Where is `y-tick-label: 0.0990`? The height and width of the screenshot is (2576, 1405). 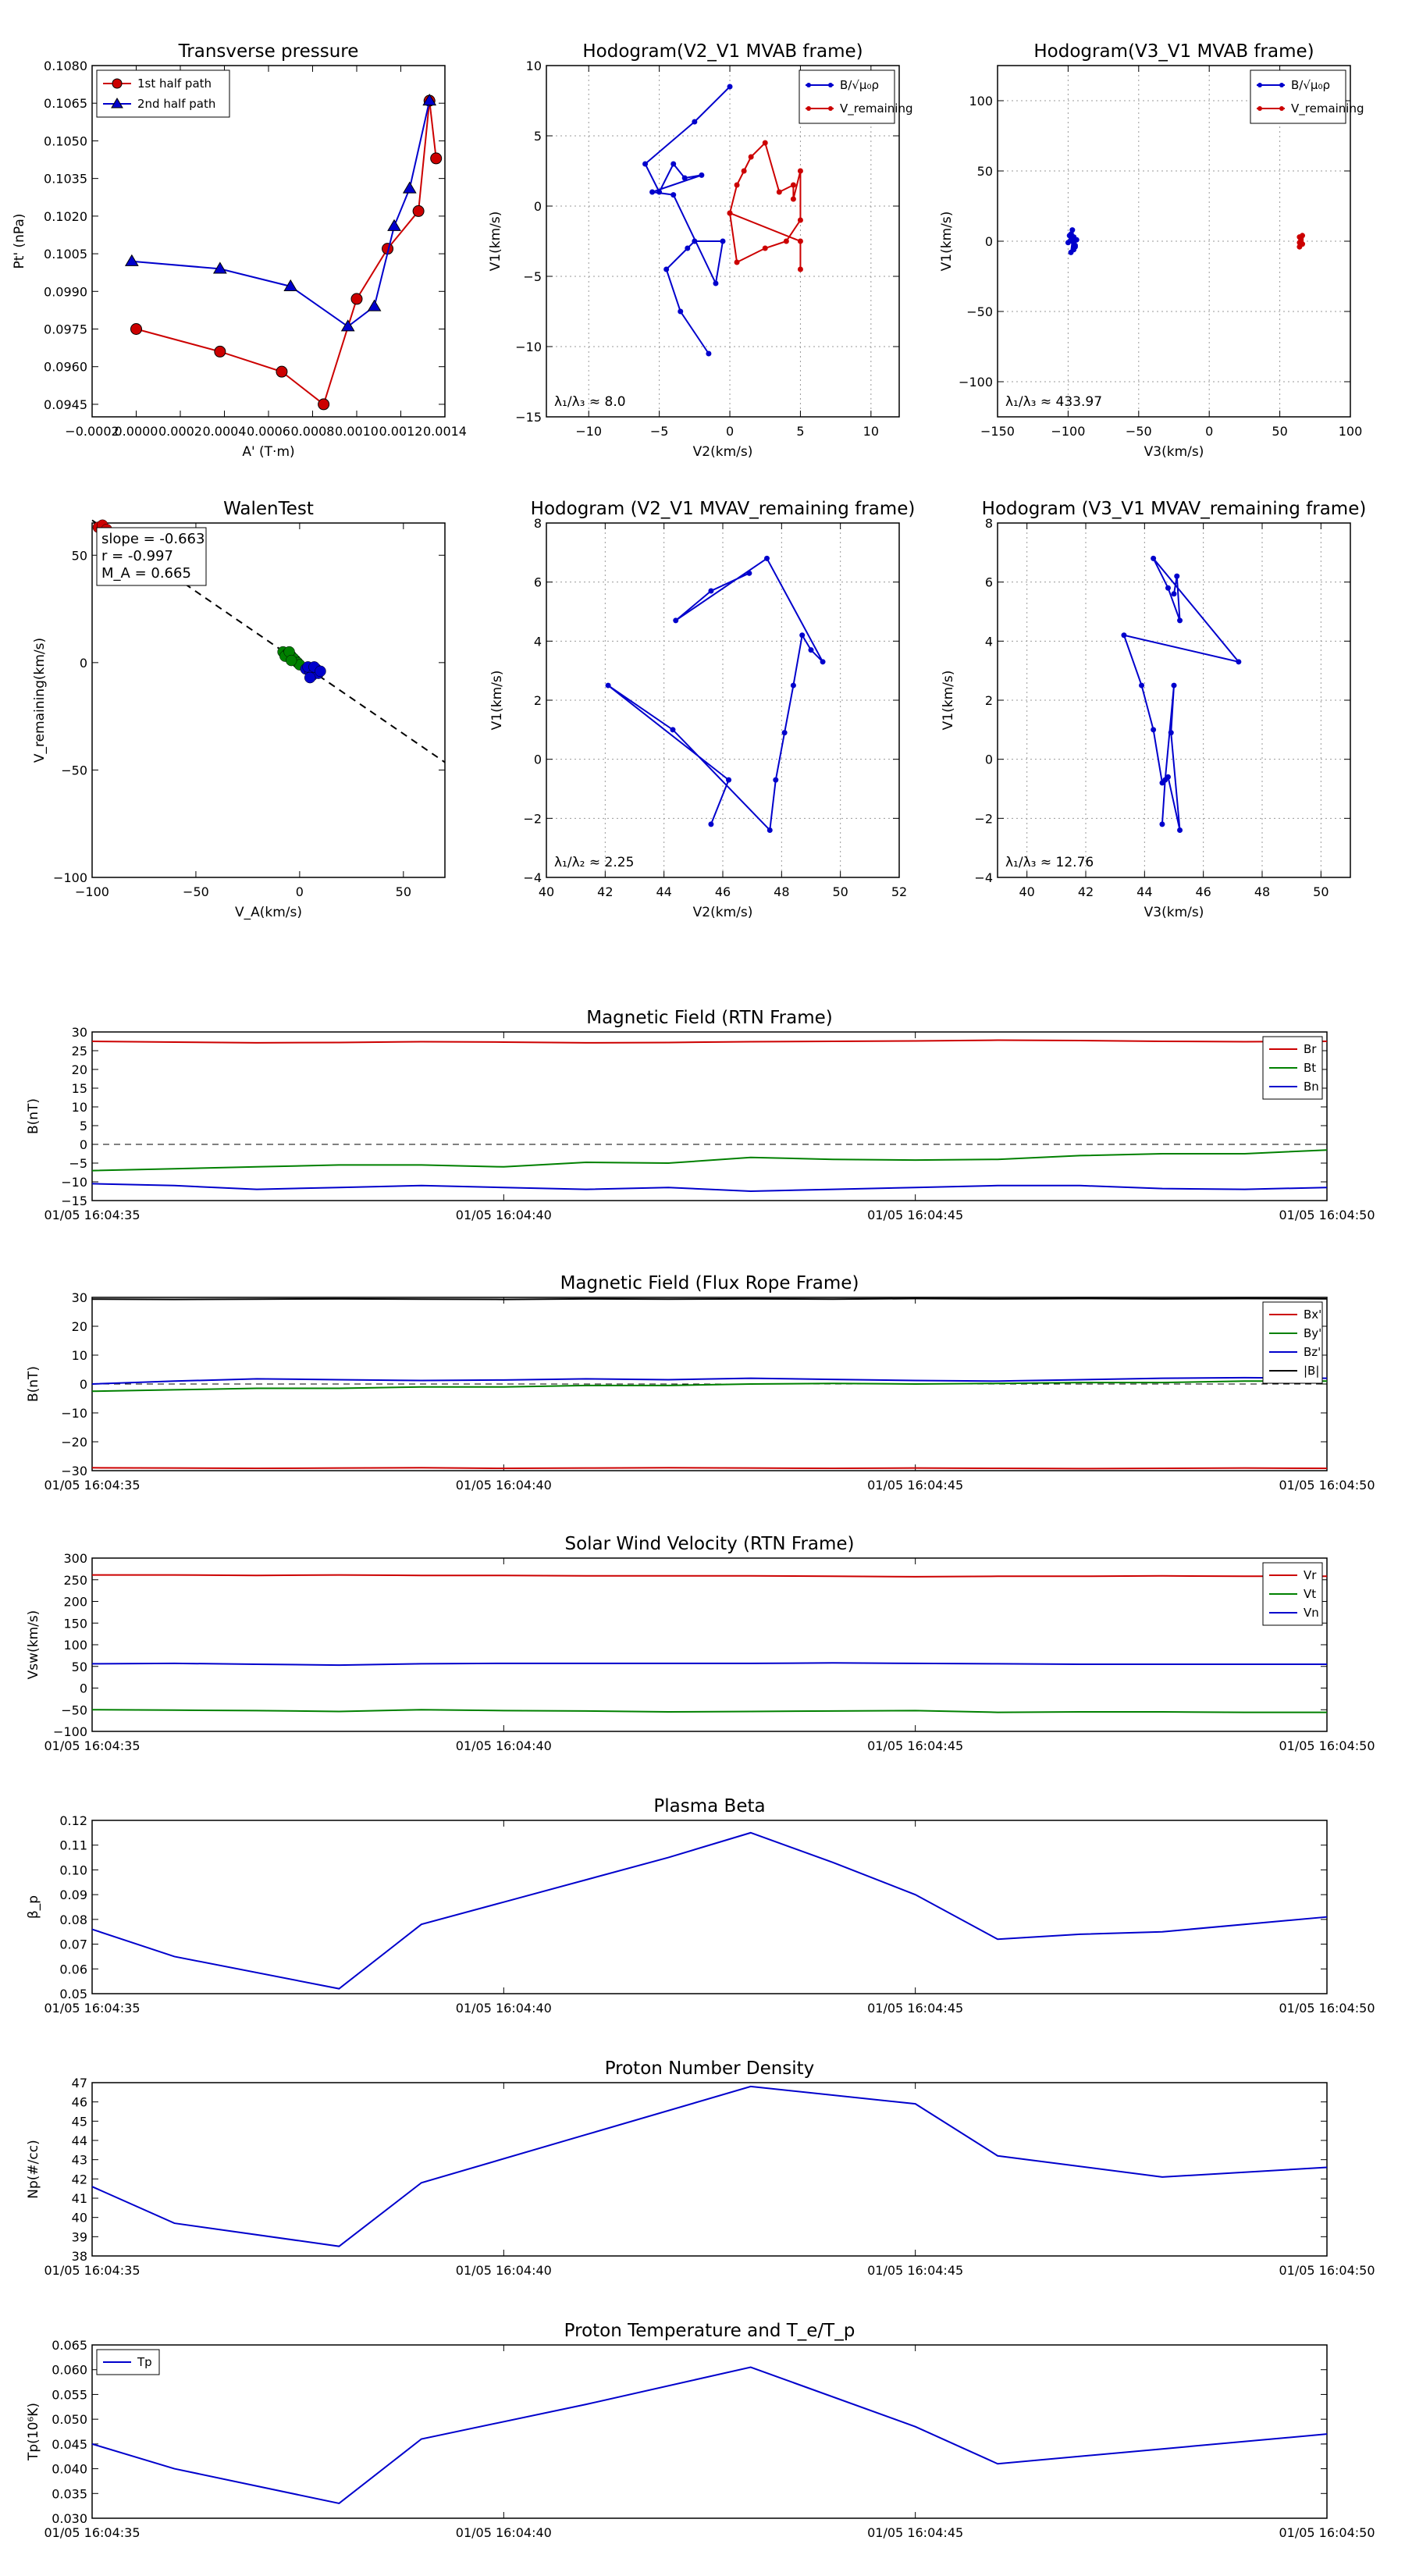 y-tick-label: 0.0990 is located at coordinates (65, 291).